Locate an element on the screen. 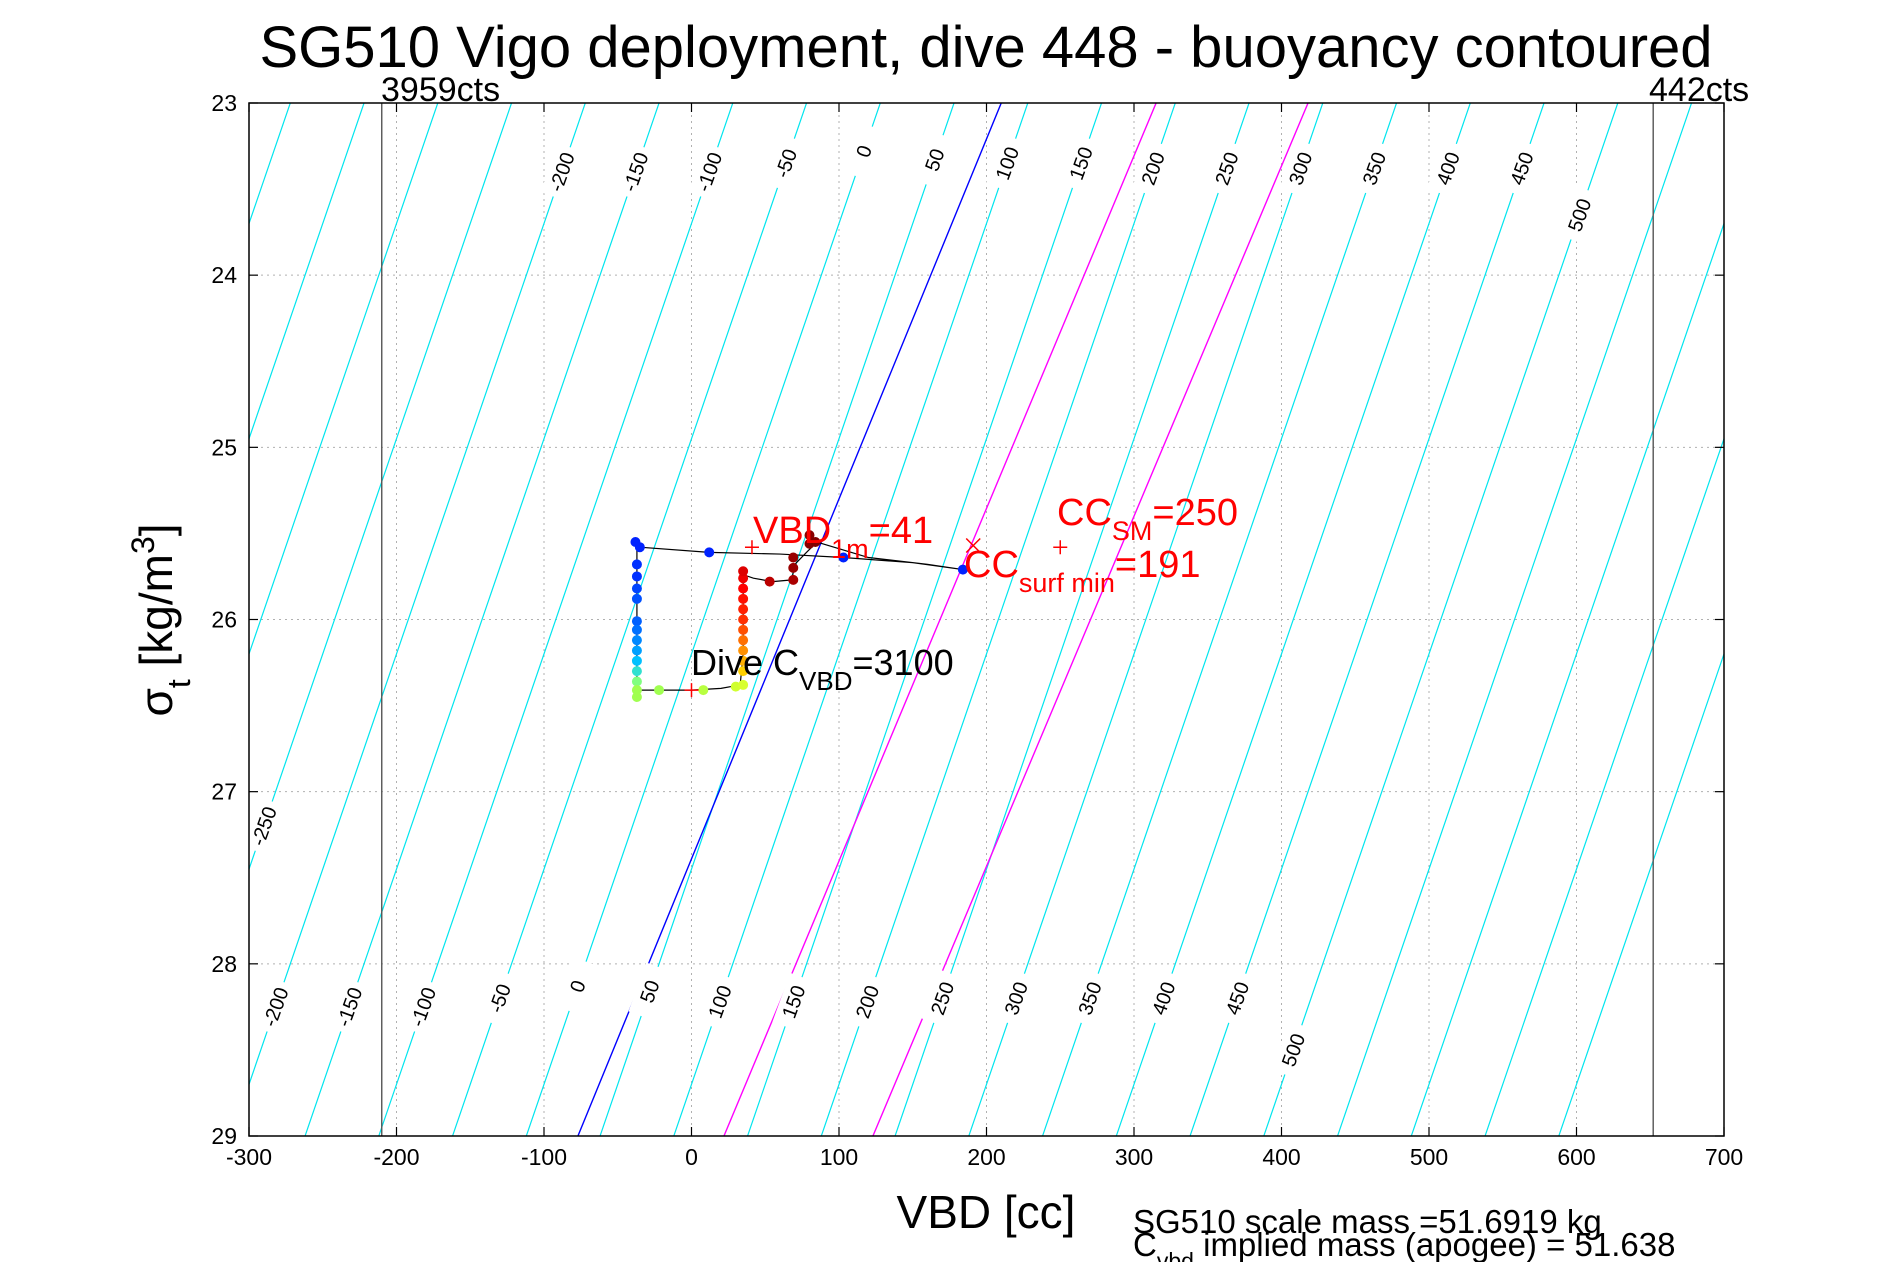 This screenshot has width=1891, height=1262. cc-surf-value: =191 is located at coordinates (1158, 565).